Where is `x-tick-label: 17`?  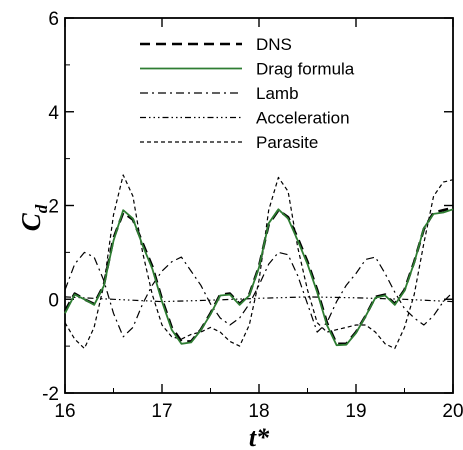
x-tick-label: 17 is located at coordinates (161, 411).